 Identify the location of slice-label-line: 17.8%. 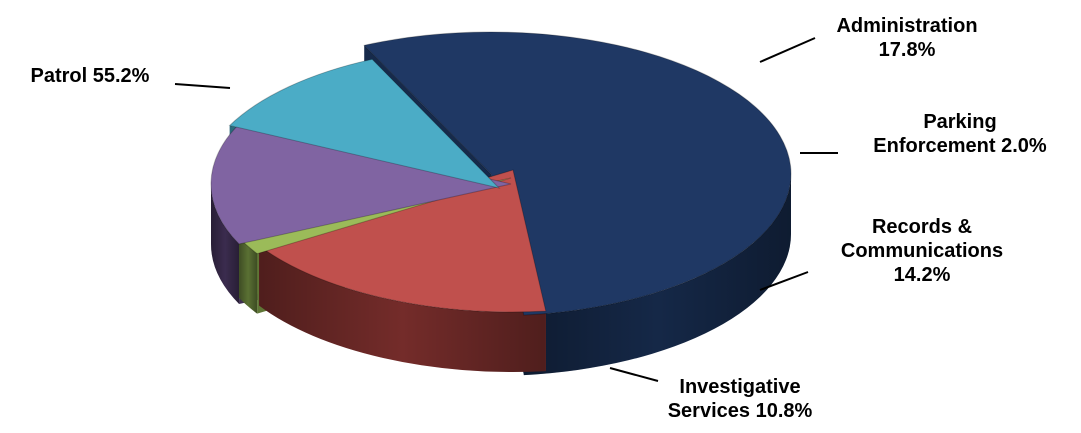
(907, 50).